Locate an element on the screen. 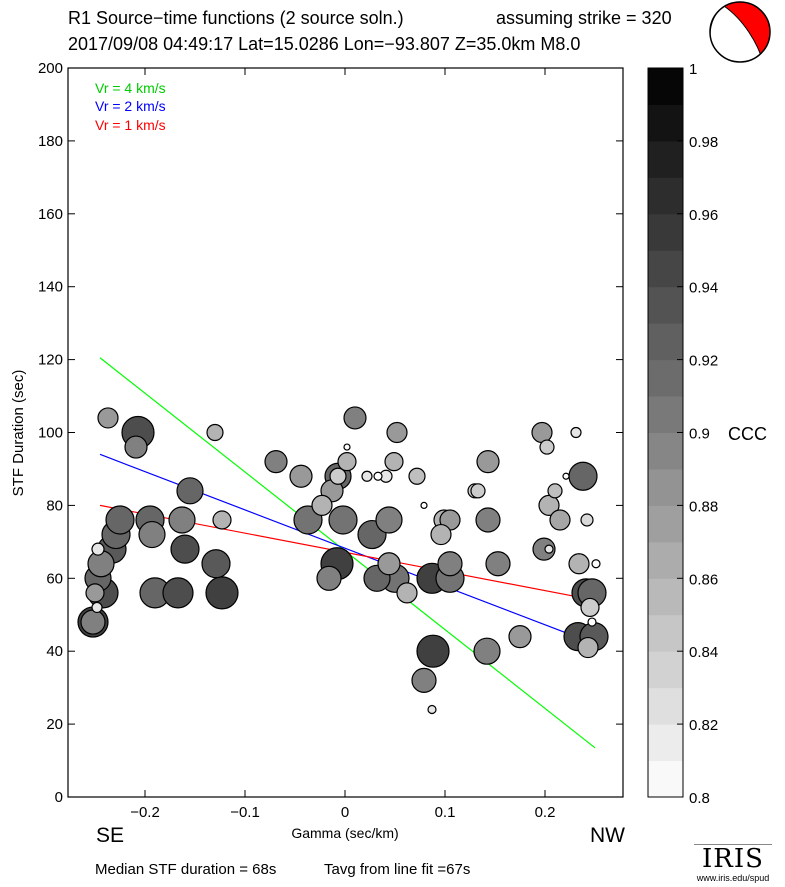  y-tick-label: 0 is located at coordinates (59, 797).